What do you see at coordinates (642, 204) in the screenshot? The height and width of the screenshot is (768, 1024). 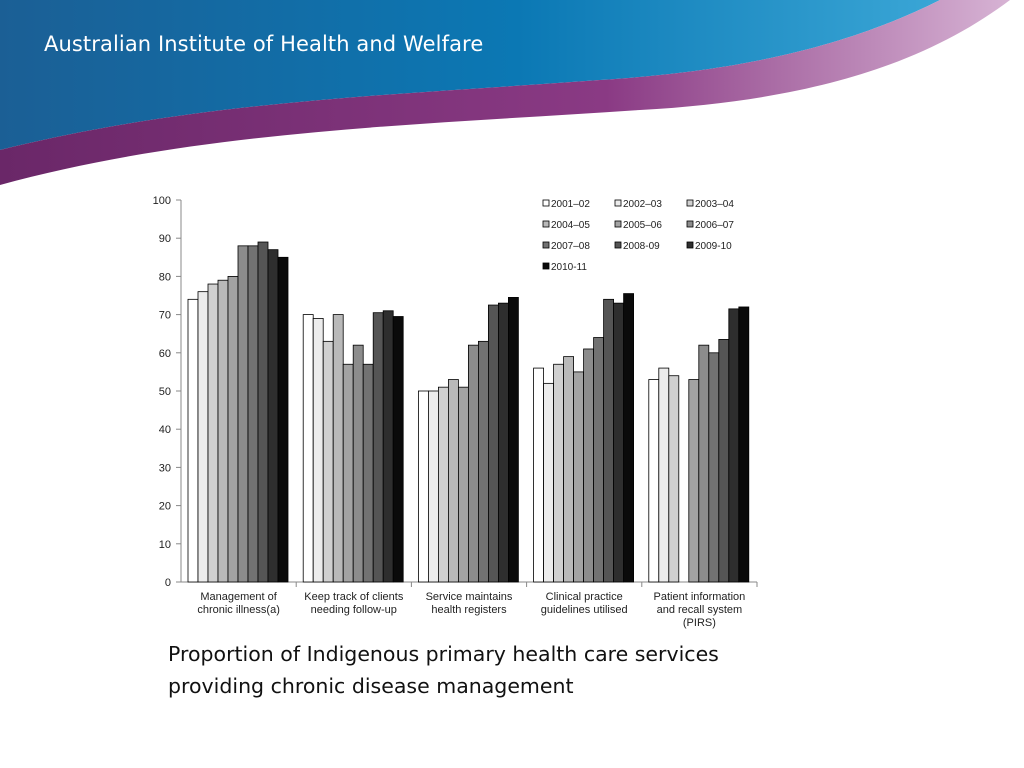 I see `legend-label: 2002–03` at bounding box center [642, 204].